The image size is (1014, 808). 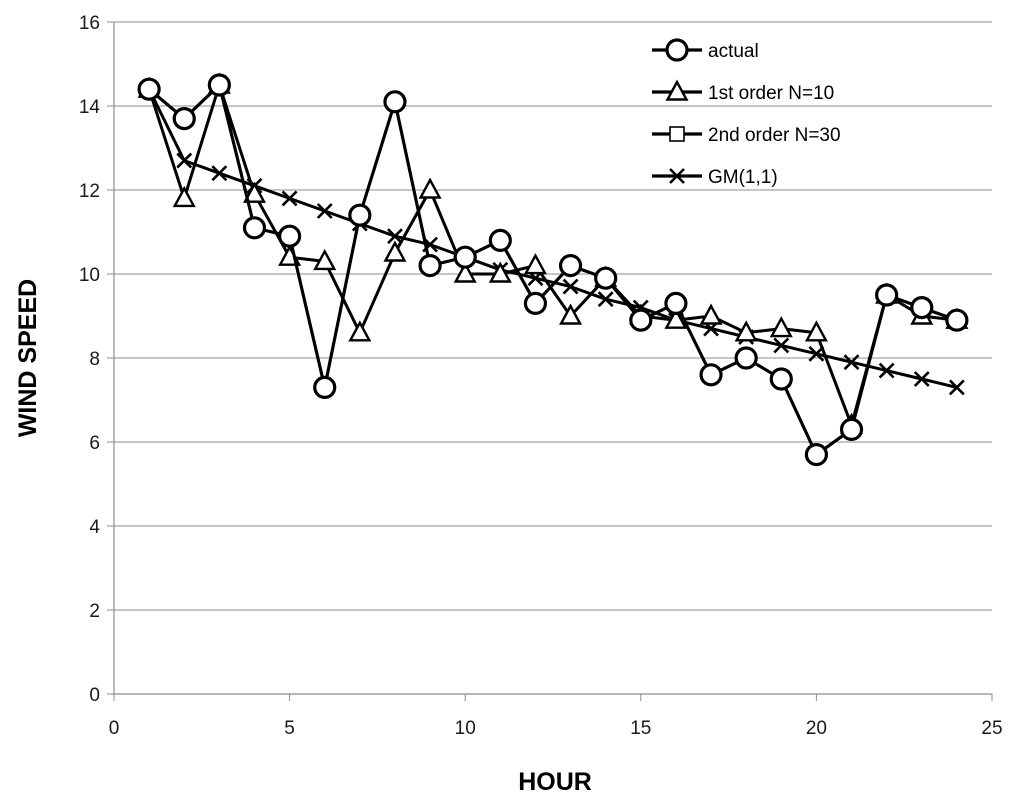 I want to click on legend-label: 1st order N=10, so click(x=771, y=93).